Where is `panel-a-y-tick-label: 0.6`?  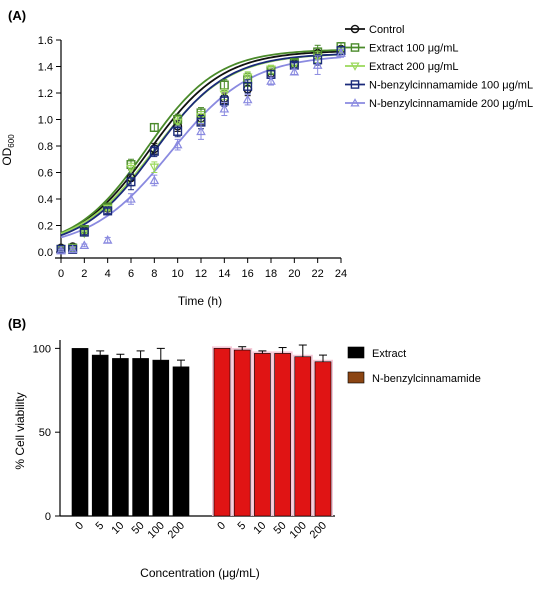
panel-a-y-tick-label: 0.6 is located at coordinates (45, 174).